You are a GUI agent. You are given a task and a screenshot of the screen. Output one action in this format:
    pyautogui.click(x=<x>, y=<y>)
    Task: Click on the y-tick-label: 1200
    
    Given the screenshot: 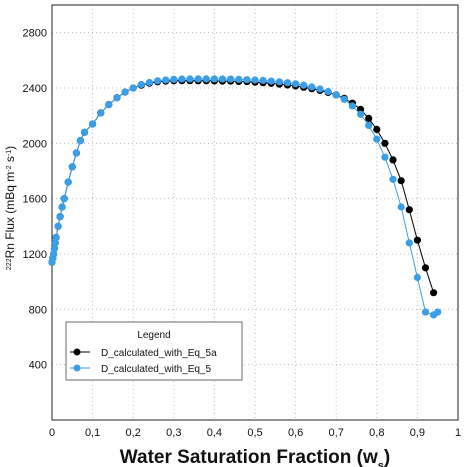 What is the action you would take?
    pyautogui.click(x=35, y=255)
    